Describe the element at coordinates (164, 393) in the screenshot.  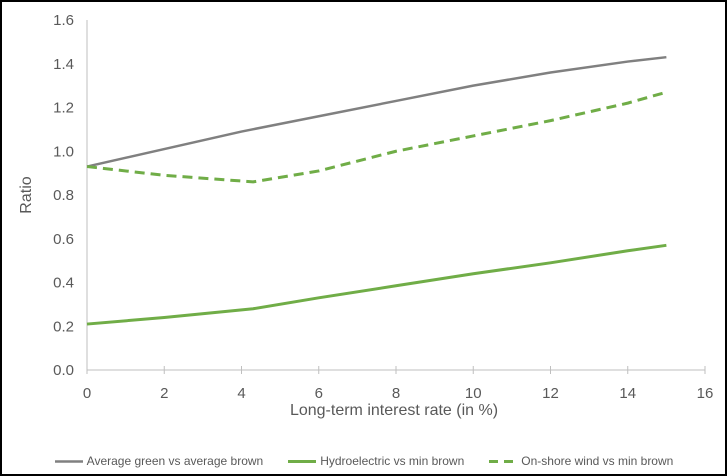
I see `x-tick-label: 2` at that location.